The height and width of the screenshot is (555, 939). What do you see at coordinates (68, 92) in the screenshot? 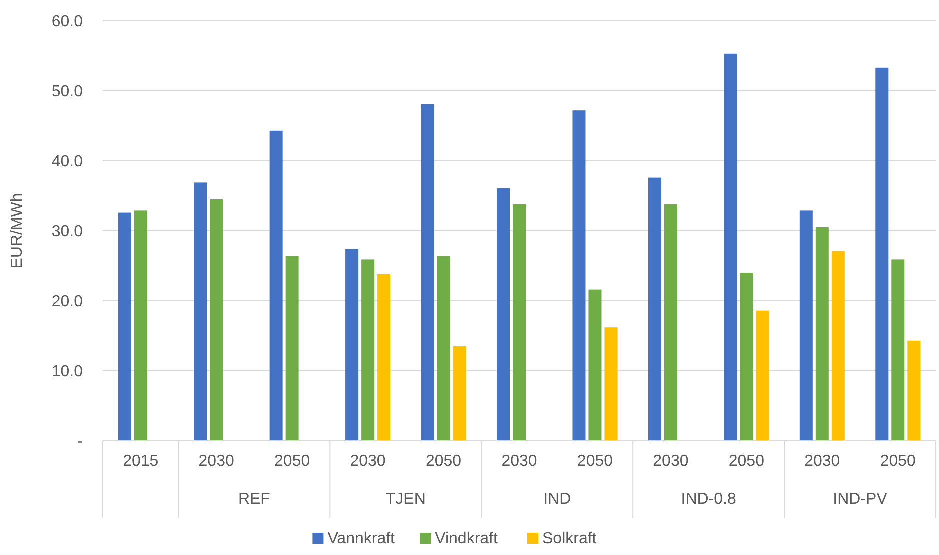
I see `y-tick-label: 50.0` at bounding box center [68, 92].